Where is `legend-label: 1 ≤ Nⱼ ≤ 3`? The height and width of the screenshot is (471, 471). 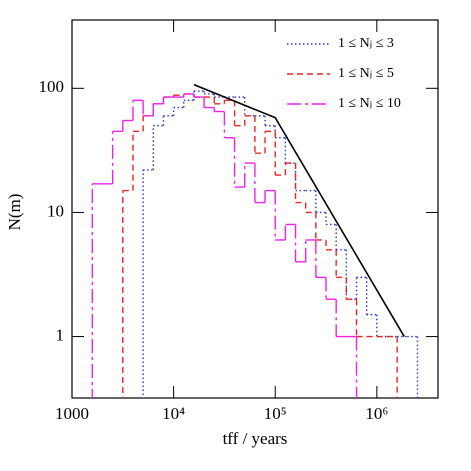
legend-label: 1 ≤ Nⱼ ≤ 3 is located at coordinates (366, 43).